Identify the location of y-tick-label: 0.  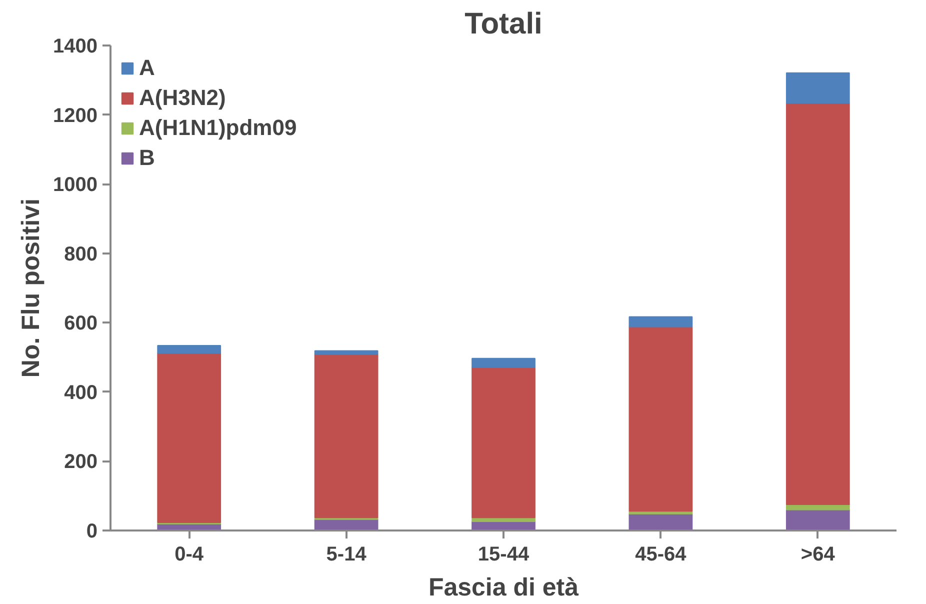
(92, 531).